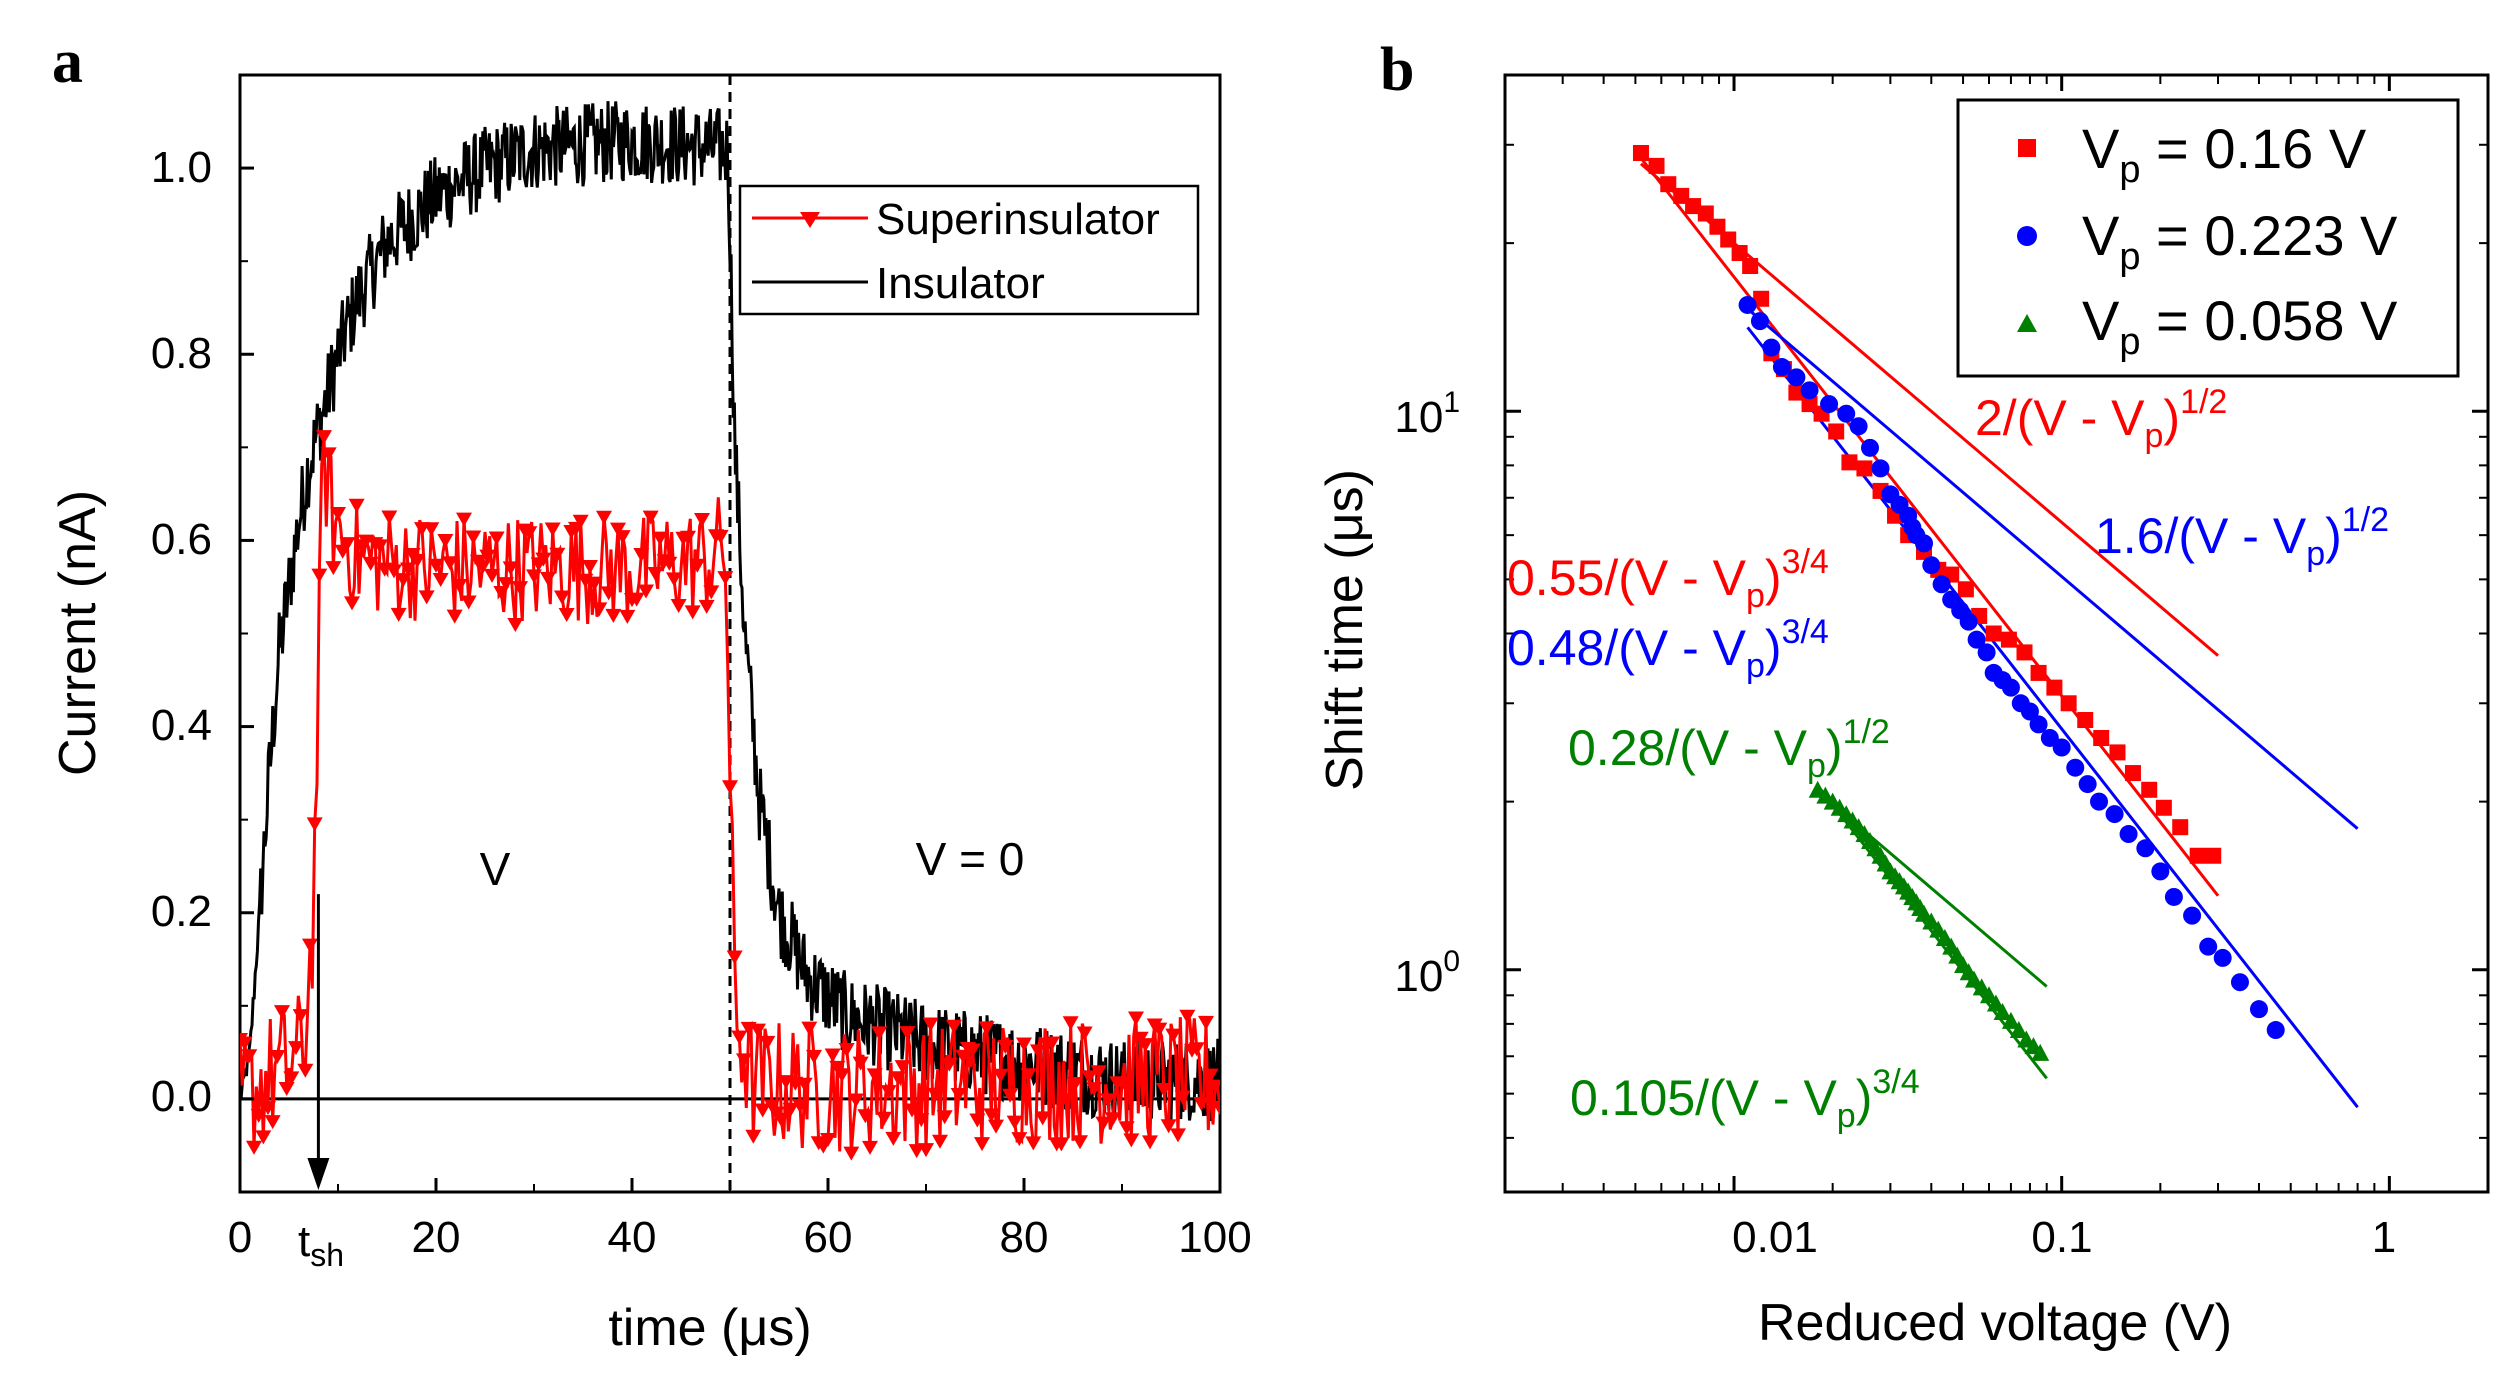  Describe the element at coordinates (78, 633) in the screenshot. I see `a-y-axis-title: Current (nA)` at that location.